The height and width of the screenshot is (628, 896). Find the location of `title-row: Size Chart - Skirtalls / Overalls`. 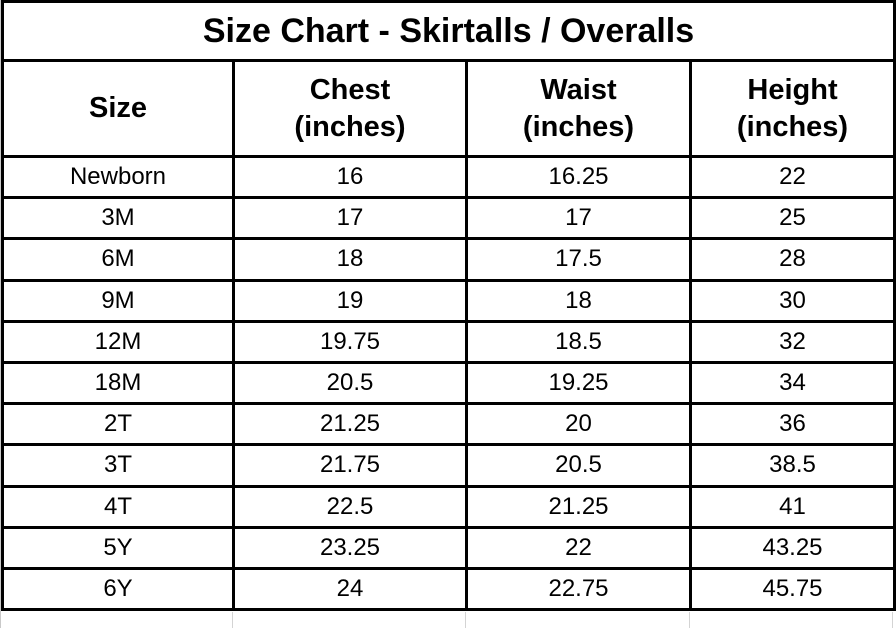

title-row: Size Chart - Skirtalls / Overalls is located at coordinates (448, 31).